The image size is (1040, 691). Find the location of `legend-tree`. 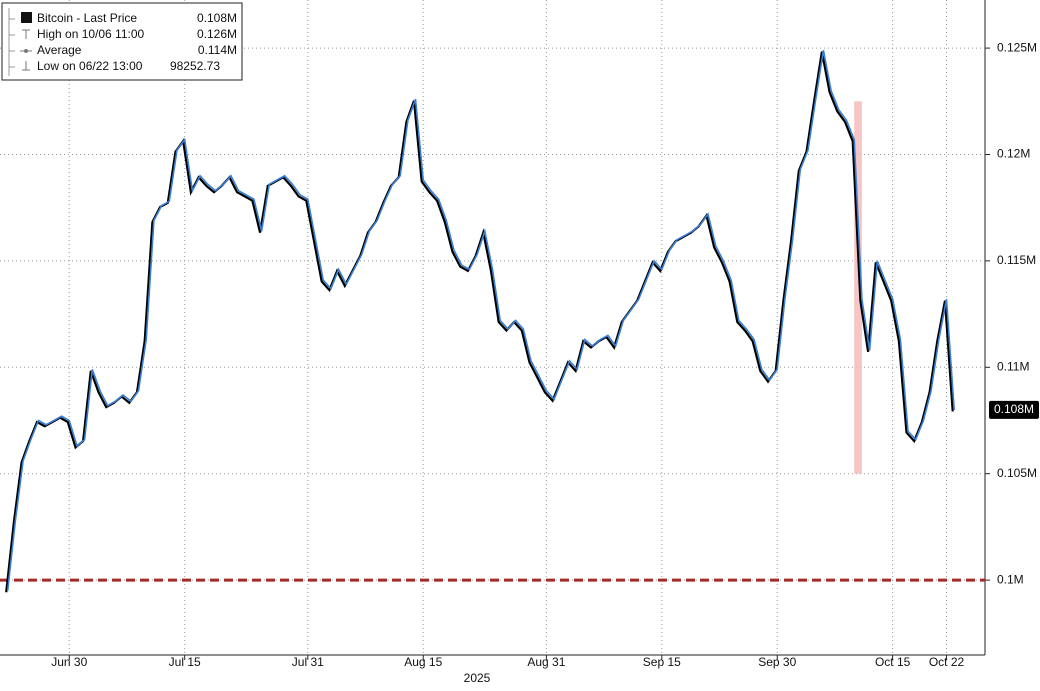

legend-tree is located at coordinates (11, 42).